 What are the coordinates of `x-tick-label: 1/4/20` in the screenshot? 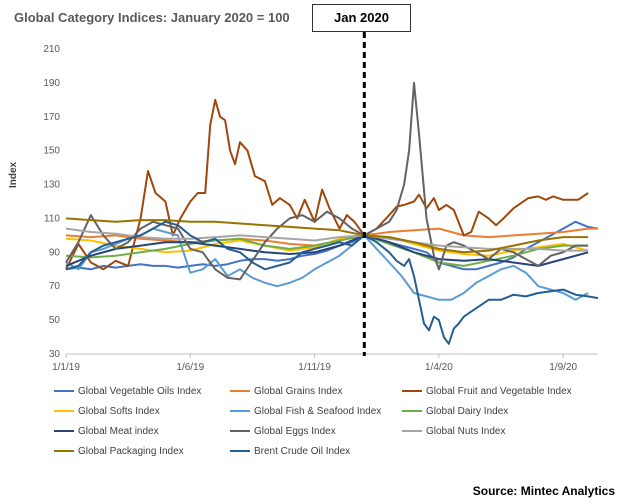 It's located at (439, 367).